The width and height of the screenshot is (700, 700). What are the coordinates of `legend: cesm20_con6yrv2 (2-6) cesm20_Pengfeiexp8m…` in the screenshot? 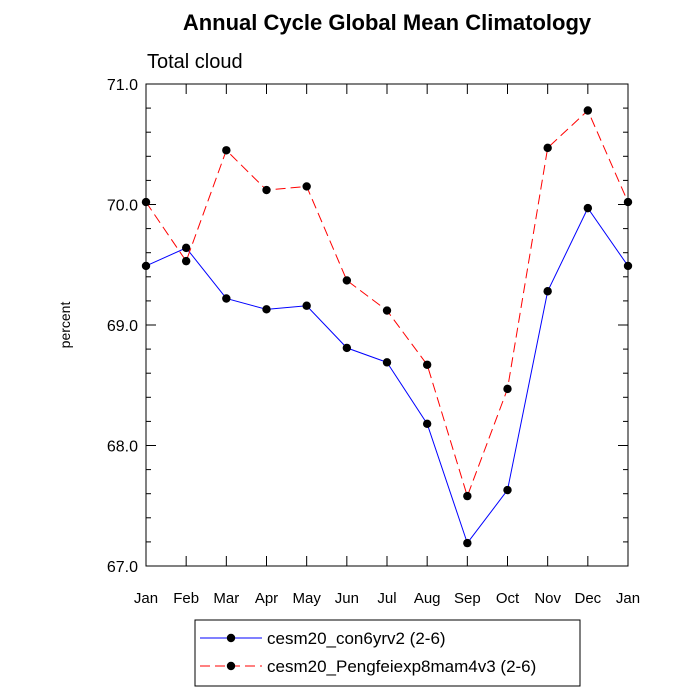 It's located at (387, 653).